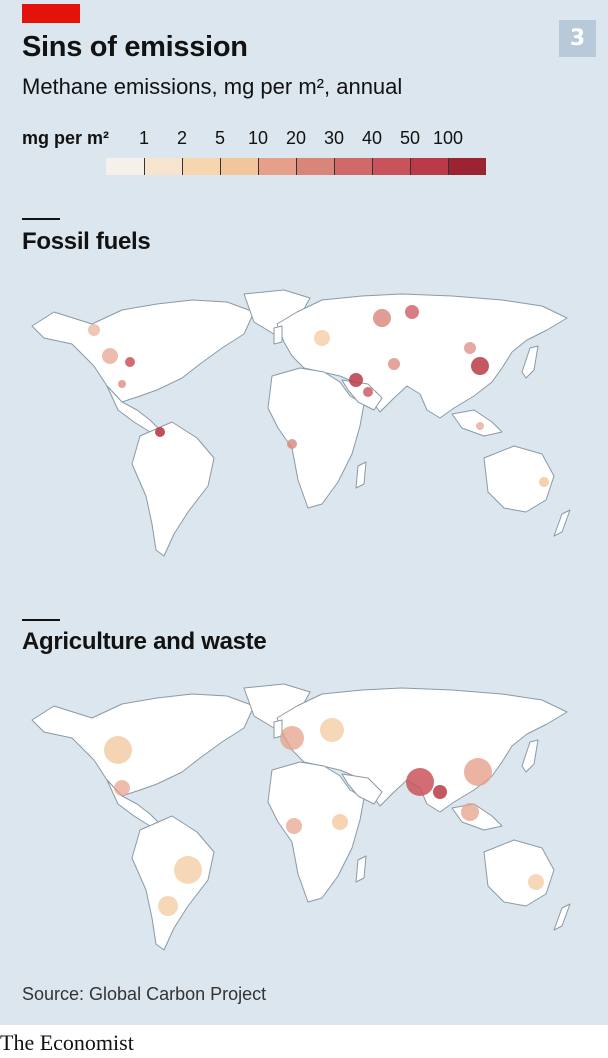 The width and height of the screenshot is (608, 1058). What do you see at coordinates (382, 318) in the screenshot?
I see `russia-hotspot` at bounding box center [382, 318].